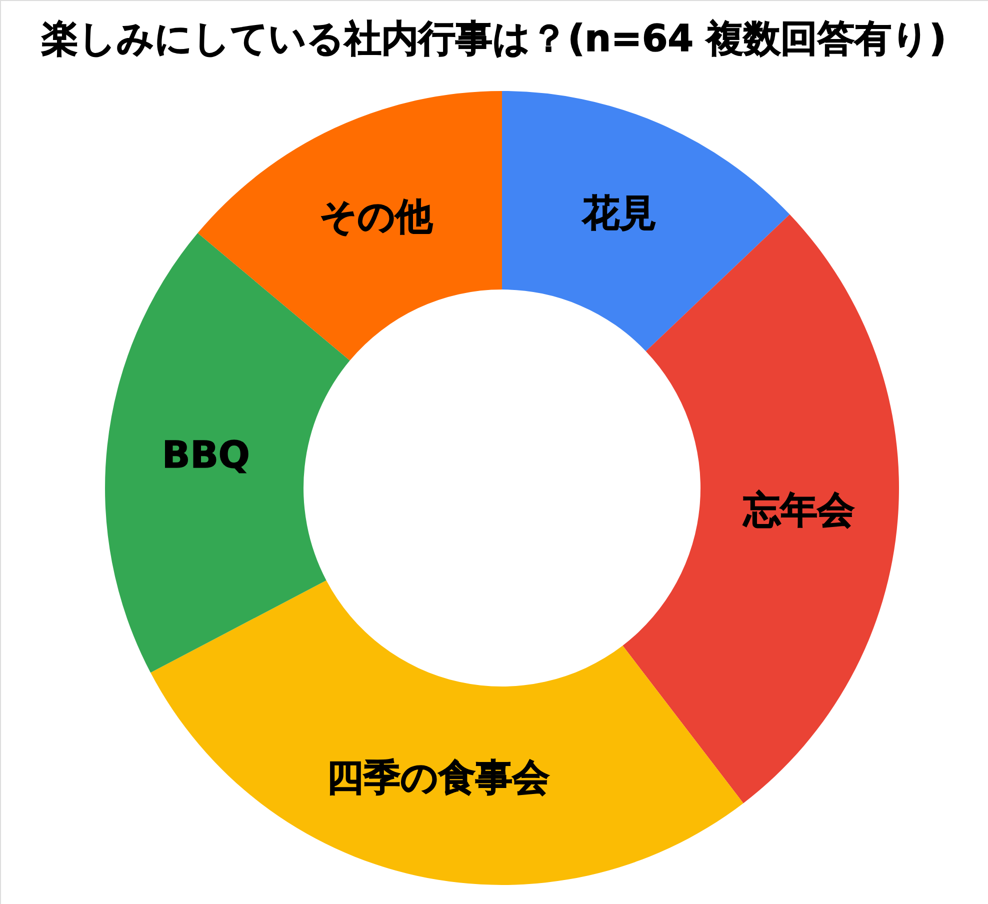 Image resolution: width=988 pixels, height=904 pixels. I want to click on slice-label: 四季の食事会, so click(438, 777).